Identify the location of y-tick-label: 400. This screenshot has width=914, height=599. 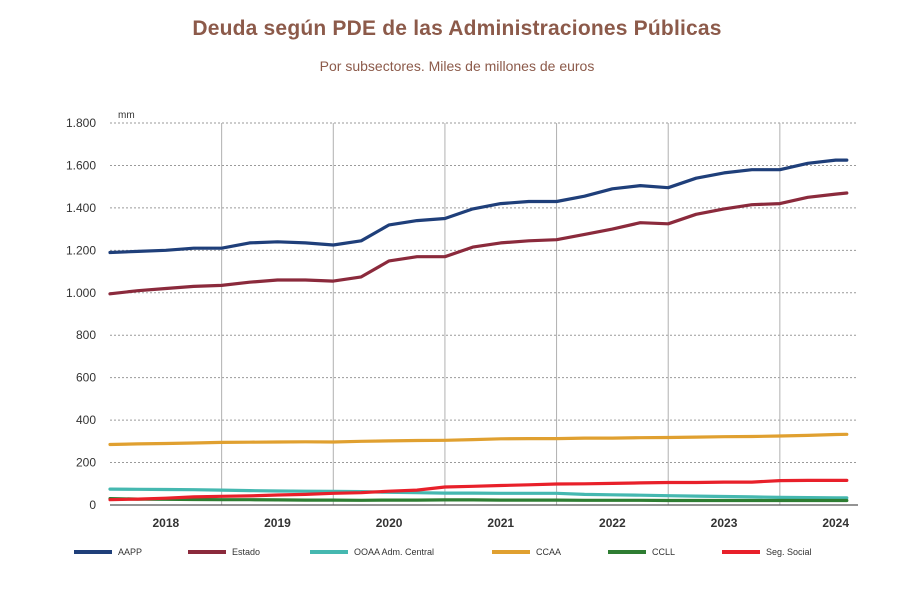
(86, 420).